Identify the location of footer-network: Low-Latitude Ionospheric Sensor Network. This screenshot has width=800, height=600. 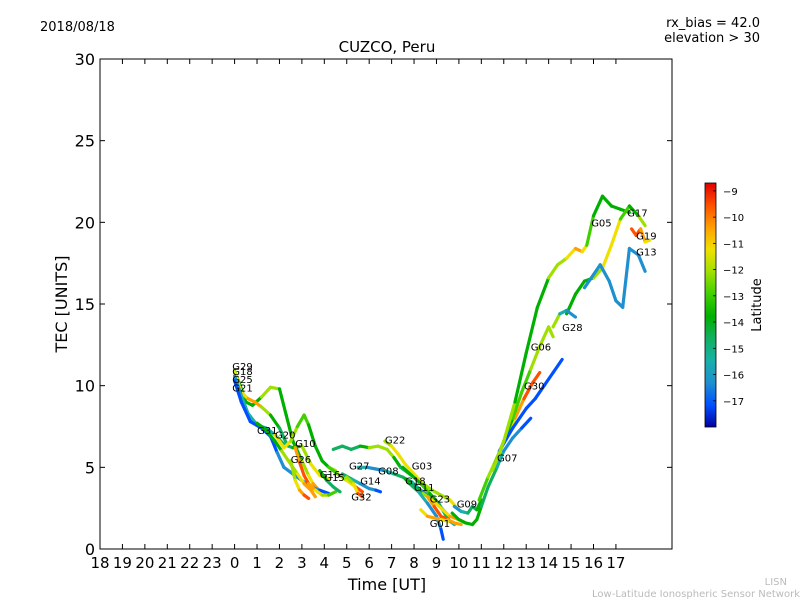
(696, 594).